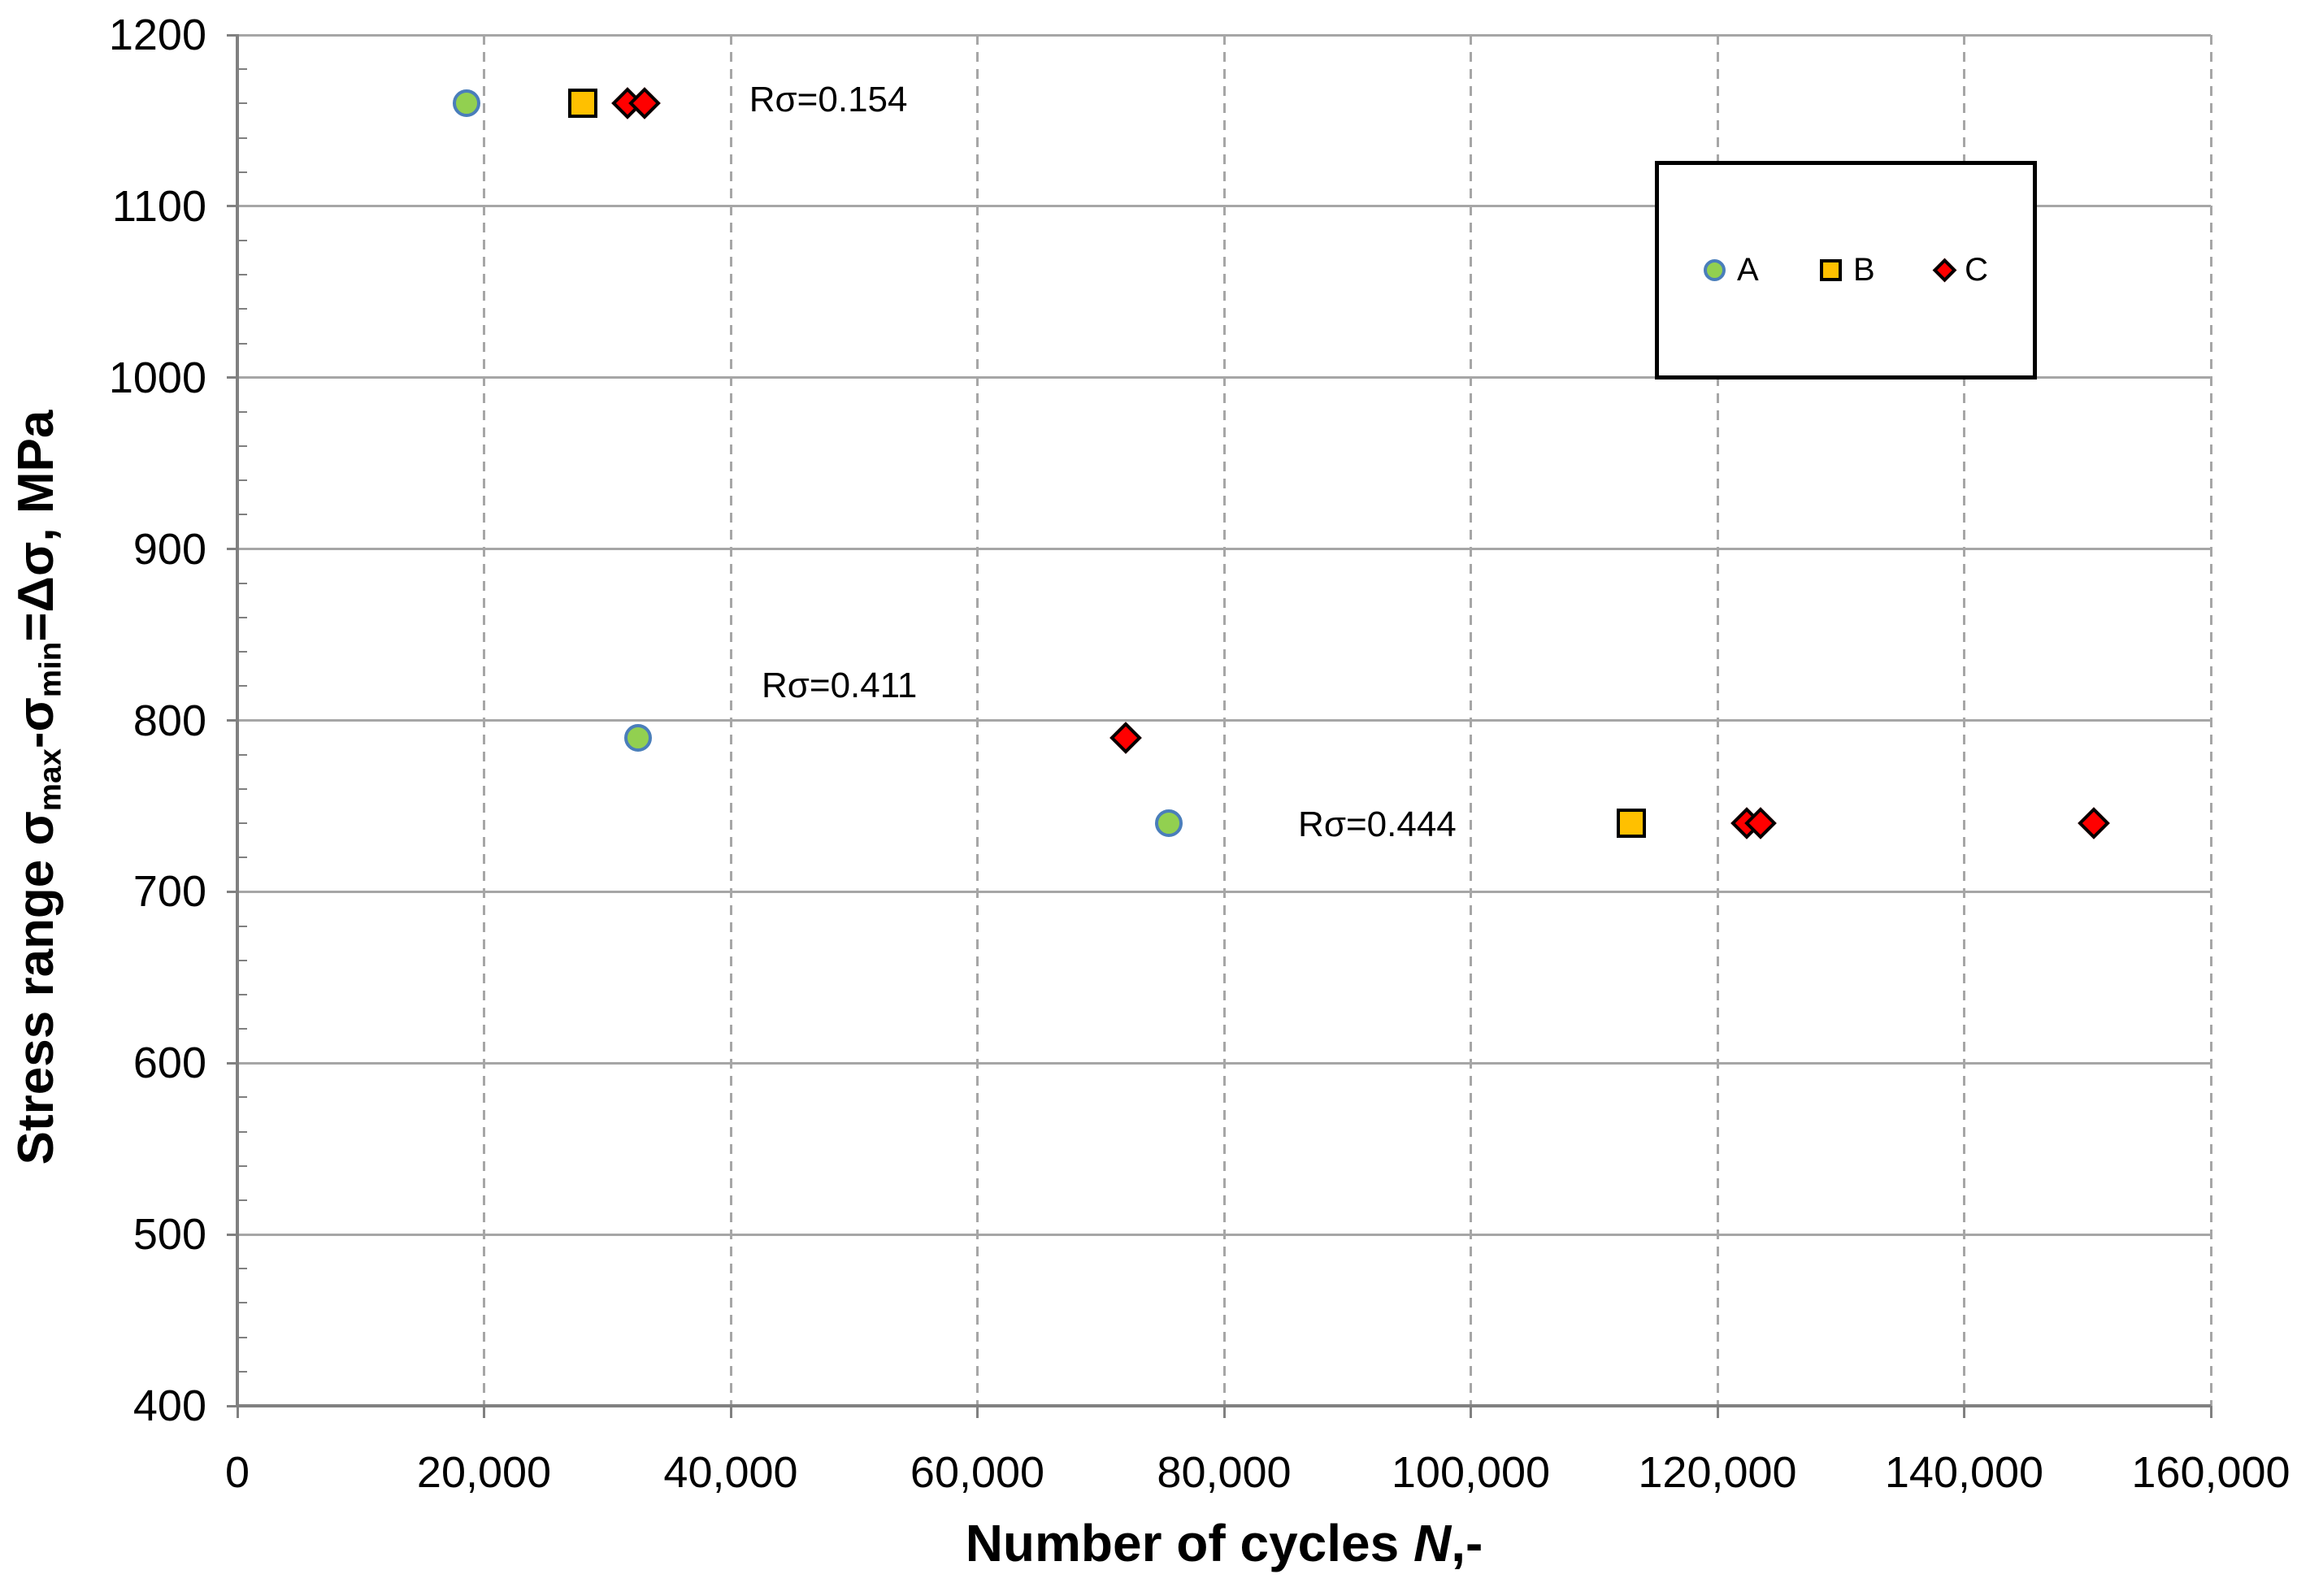  What do you see at coordinates (1748, 270) in the screenshot?
I see `legend-label-a: A` at bounding box center [1748, 270].